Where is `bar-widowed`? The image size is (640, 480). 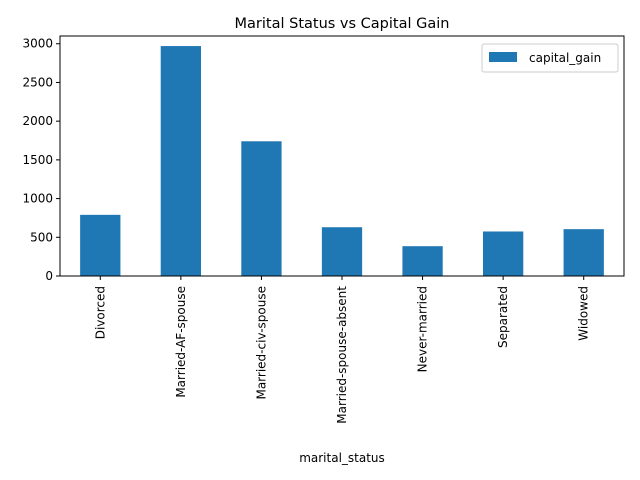
bar-widowed is located at coordinates (583, 252).